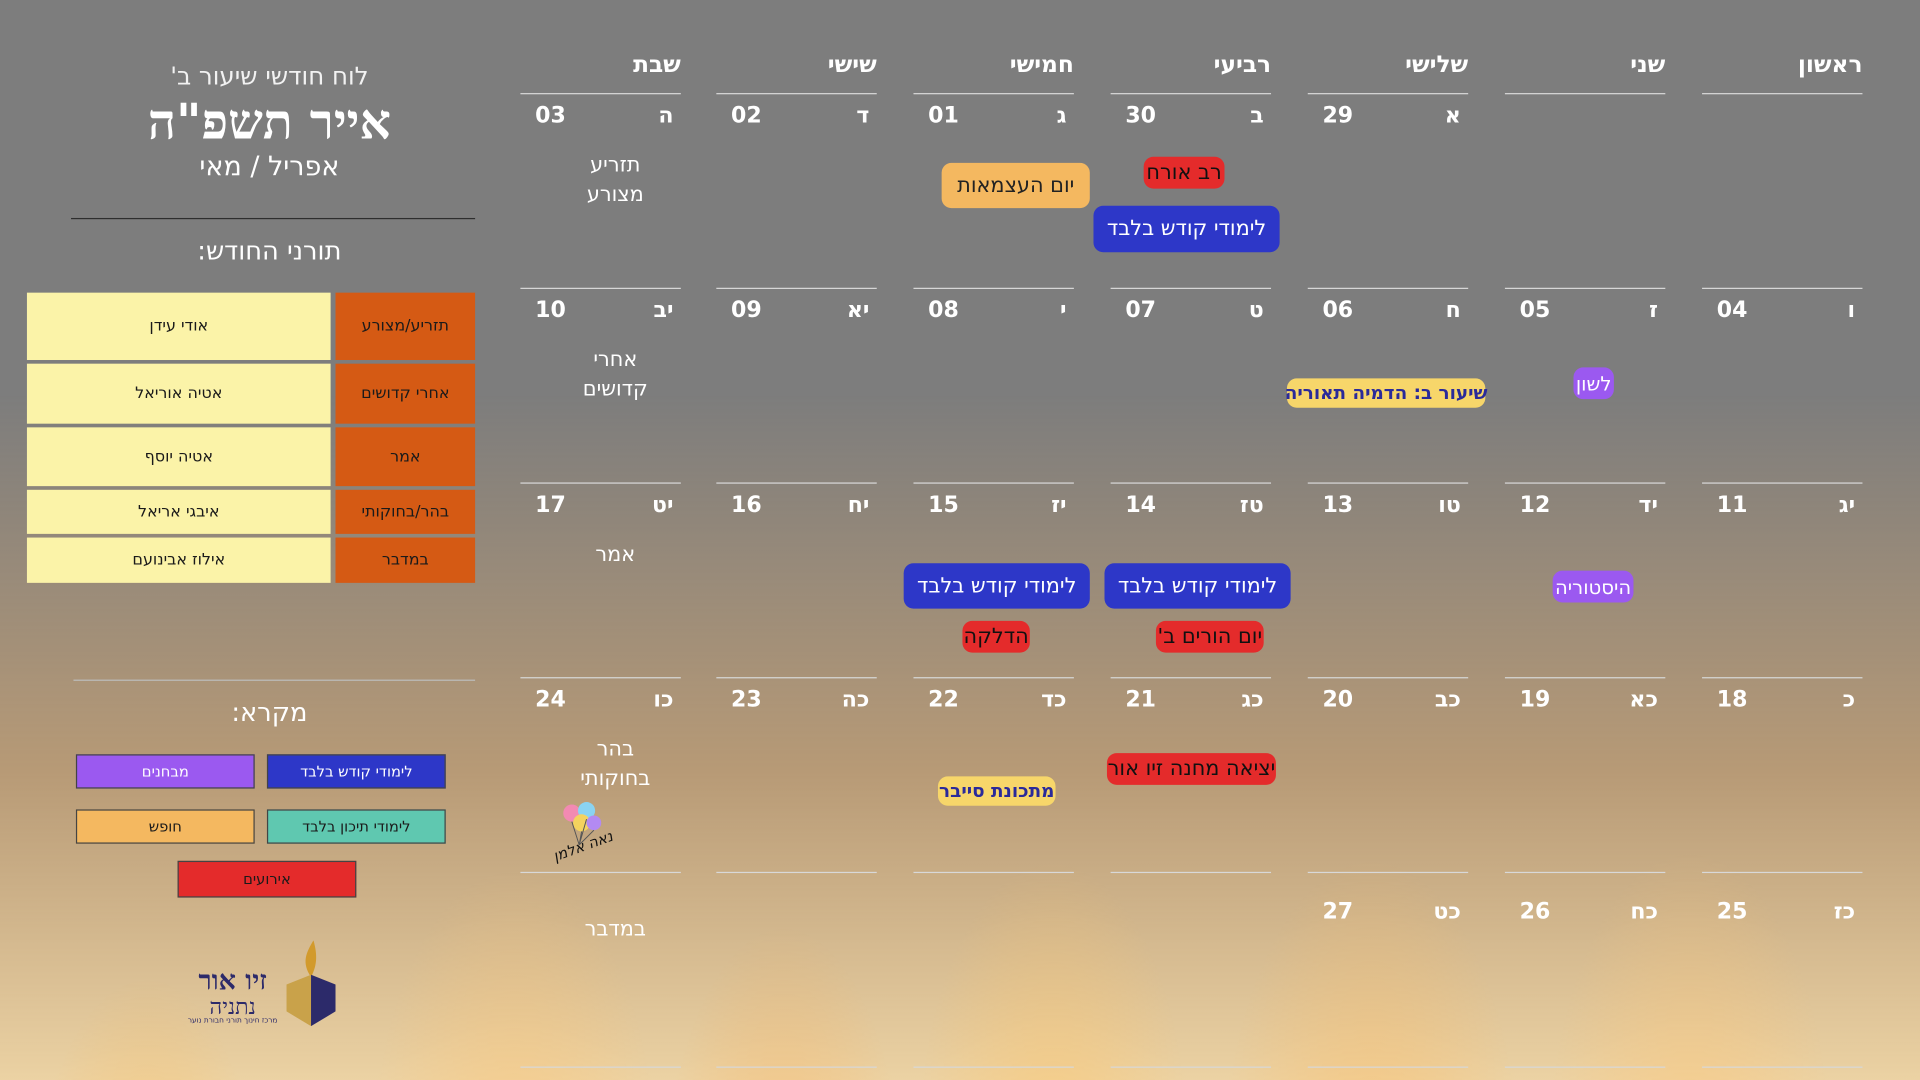  I want to click on hebrew-date: יד, so click(1648, 505).